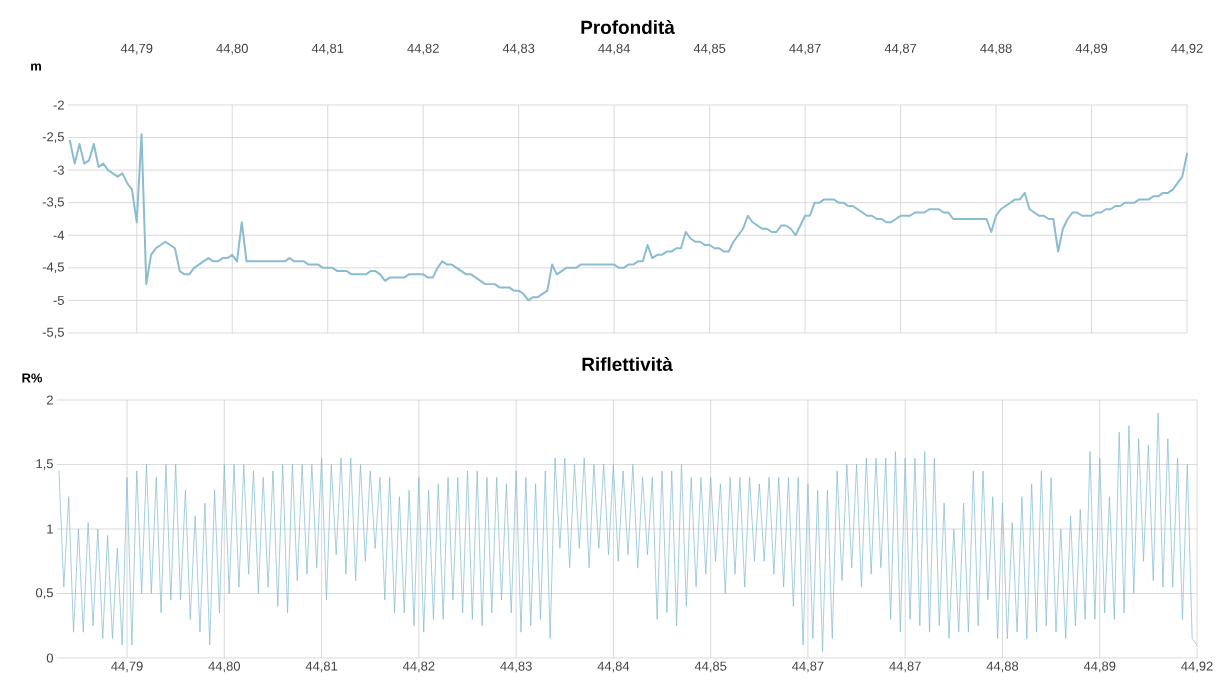 This screenshot has height=691, width=1216. What do you see at coordinates (36, 67) in the screenshot?
I see `y-axis-title: m` at bounding box center [36, 67].